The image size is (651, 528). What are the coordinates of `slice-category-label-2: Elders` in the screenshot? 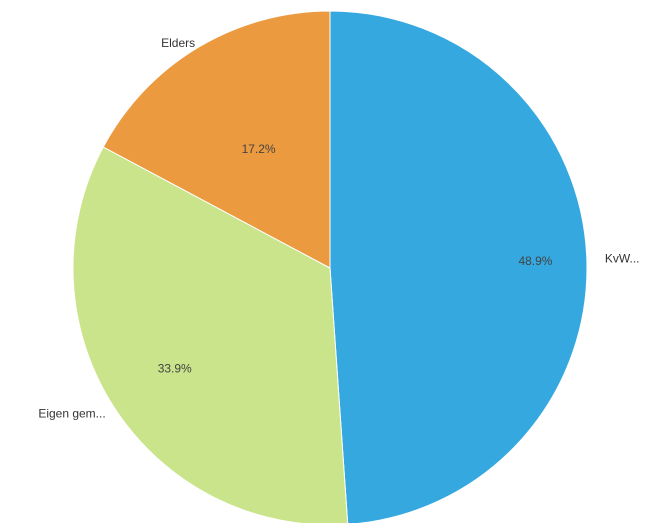 It's located at (178, 43).